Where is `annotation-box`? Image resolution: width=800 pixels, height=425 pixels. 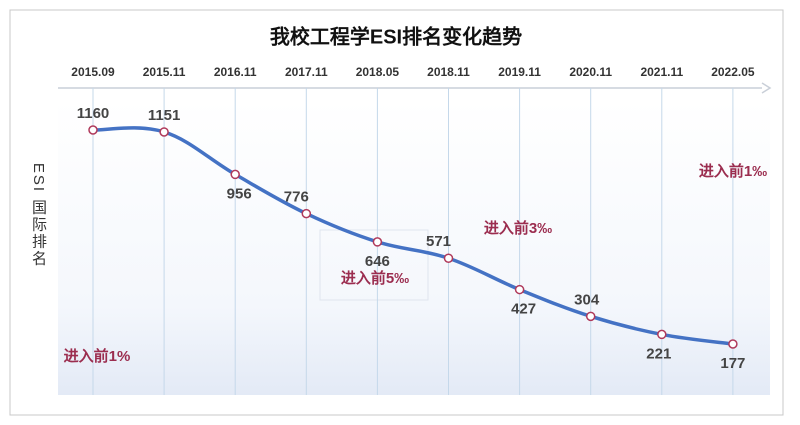 annotation-box is located at coordinates (374, 265).